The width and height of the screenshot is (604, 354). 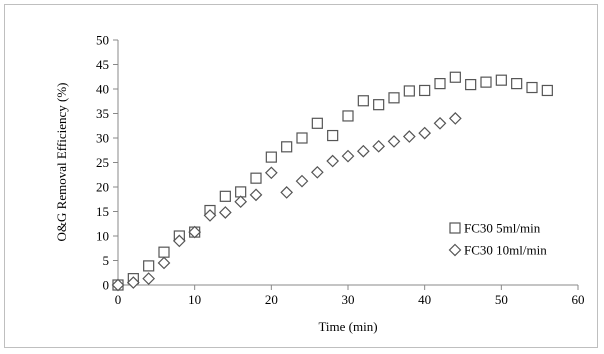 What do you see at coordinates (348, 299) in the screenshot?
I see `x-tick-label: 30` at bounding box center [348, 299].